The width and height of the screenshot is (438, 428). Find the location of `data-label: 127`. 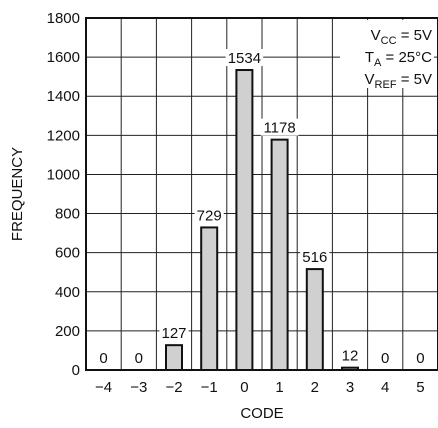

data-label: 127 is located at coordinates (173, 333).